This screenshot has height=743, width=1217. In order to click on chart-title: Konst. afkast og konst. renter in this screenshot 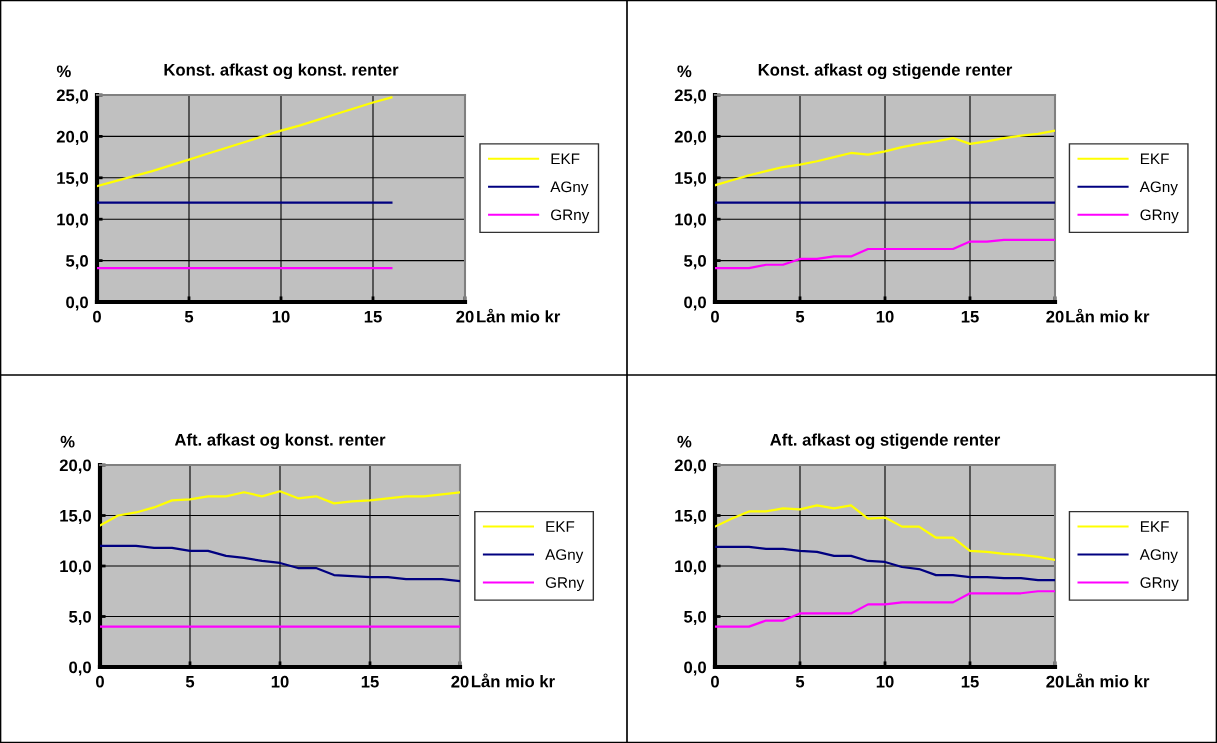, I will do `click(281, 71)`.